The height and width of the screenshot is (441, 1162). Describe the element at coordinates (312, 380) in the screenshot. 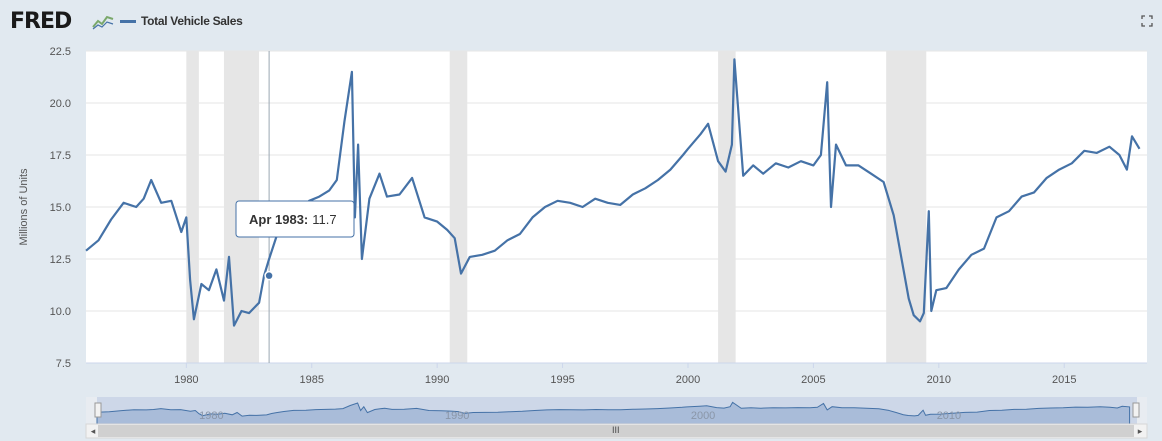

I see `x-tick-label: 1985` at that location.